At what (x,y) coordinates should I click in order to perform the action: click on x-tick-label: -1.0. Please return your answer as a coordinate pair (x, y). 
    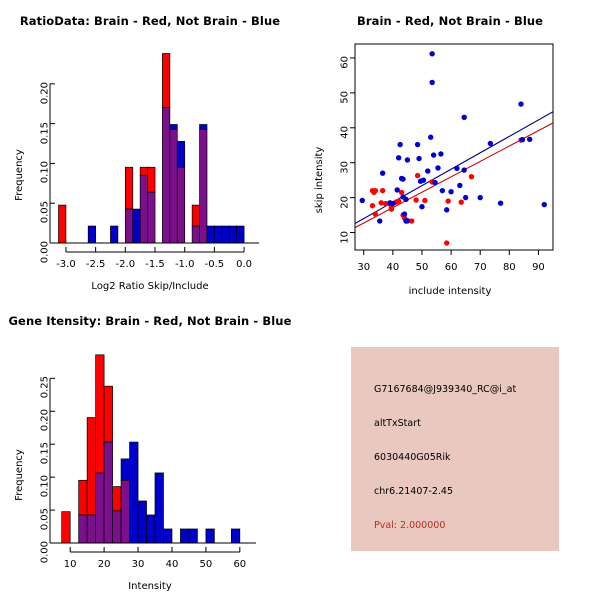
    Looking at the image, I should click on (184, 264).